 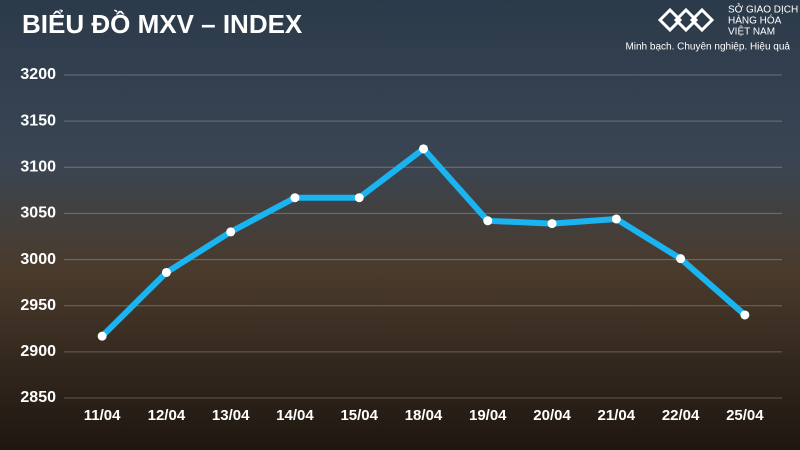 What do you see at coordinates (167, 415) in the screenshot?
I see `x-tick-label: 12/04` at bounding box center [167, 415].